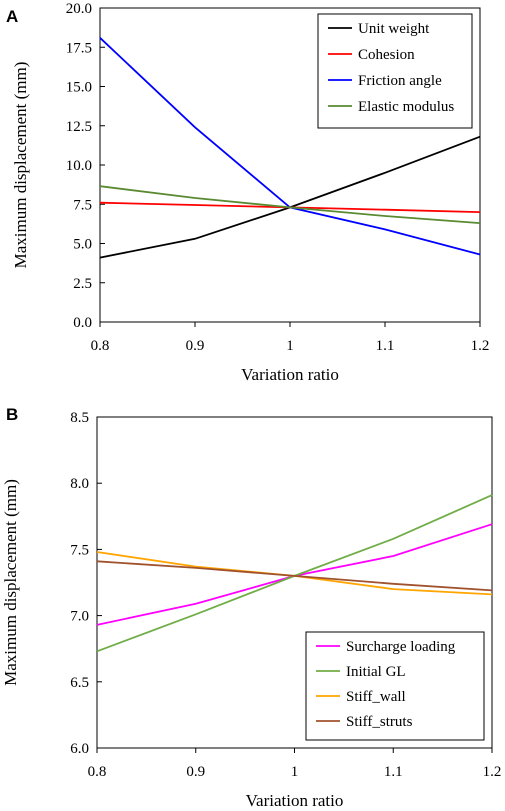  Describe the element at coordinates (406, 107) in the screenshot. I see `legend-label: Elastic modulus` at that location.